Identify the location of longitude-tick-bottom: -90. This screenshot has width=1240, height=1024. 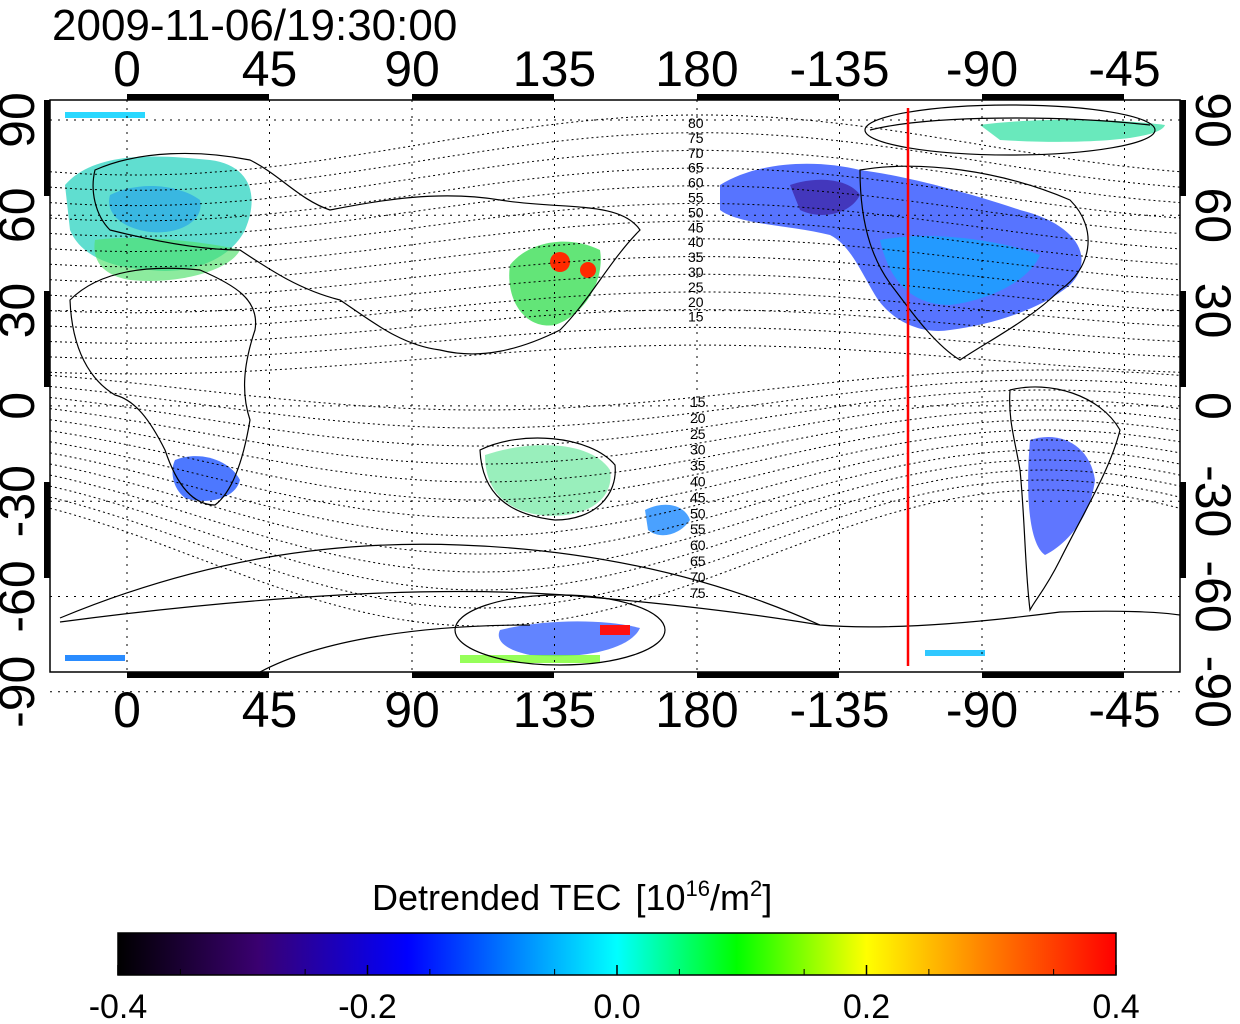
(982, 710).